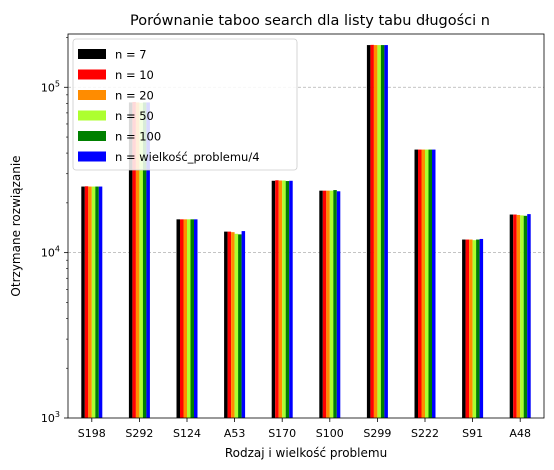 The height and width of the screenshot is (470, 554). I want to click on legend-box, so click(185, 104).